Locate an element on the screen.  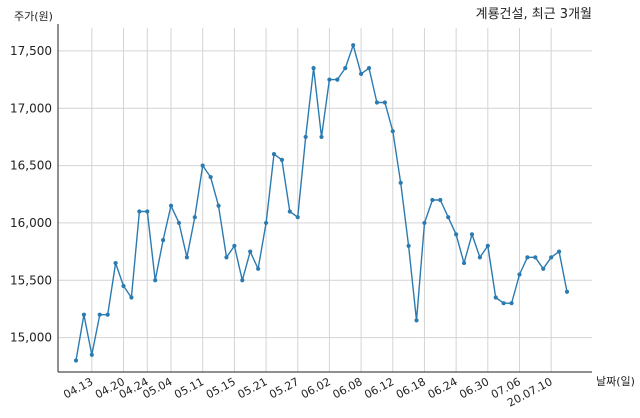
x-tick-label: 05.27 is located at coordinates (284, 388).